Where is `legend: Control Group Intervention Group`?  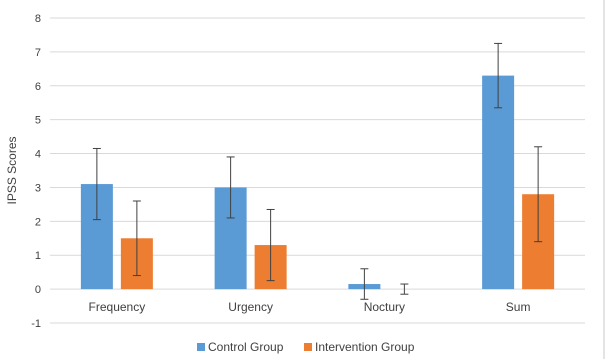 legend: Control Group Intervention Group is located at coordinates (306, 347).